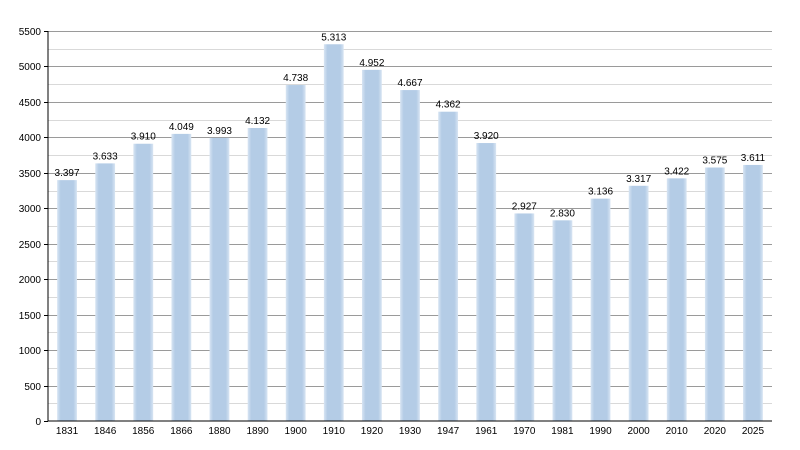 This screenshot has height=450, width=800. I want to click on y-tick-label: 5500, so click(30, 32).